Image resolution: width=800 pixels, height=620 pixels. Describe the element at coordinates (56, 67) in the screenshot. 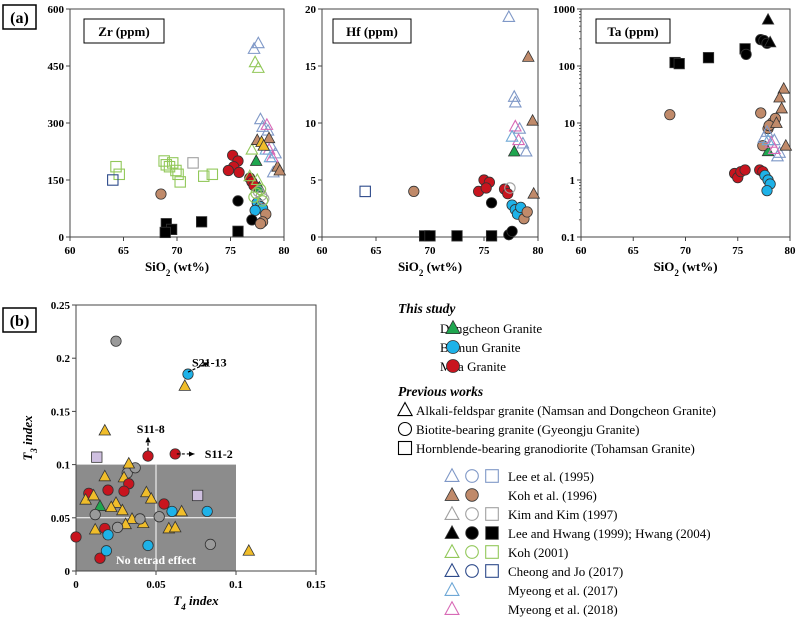

I see `y-tick-label: 450` at that location.